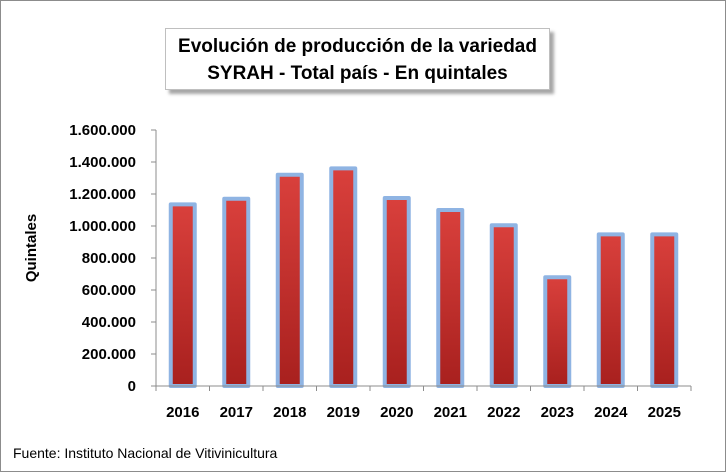  Describe the element at coordinates (664, 412) in the screenshot. I see `x-tick-label: 2025` at that location.